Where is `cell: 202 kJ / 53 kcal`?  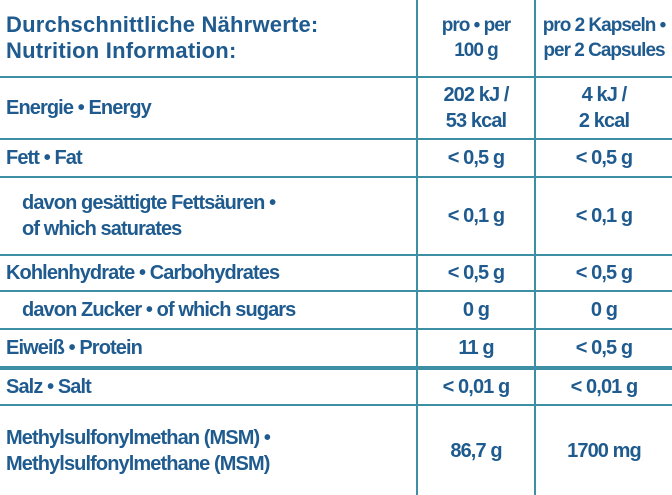 cell: 202 kJ / 53 kcal is located at coordinates (477, 108).